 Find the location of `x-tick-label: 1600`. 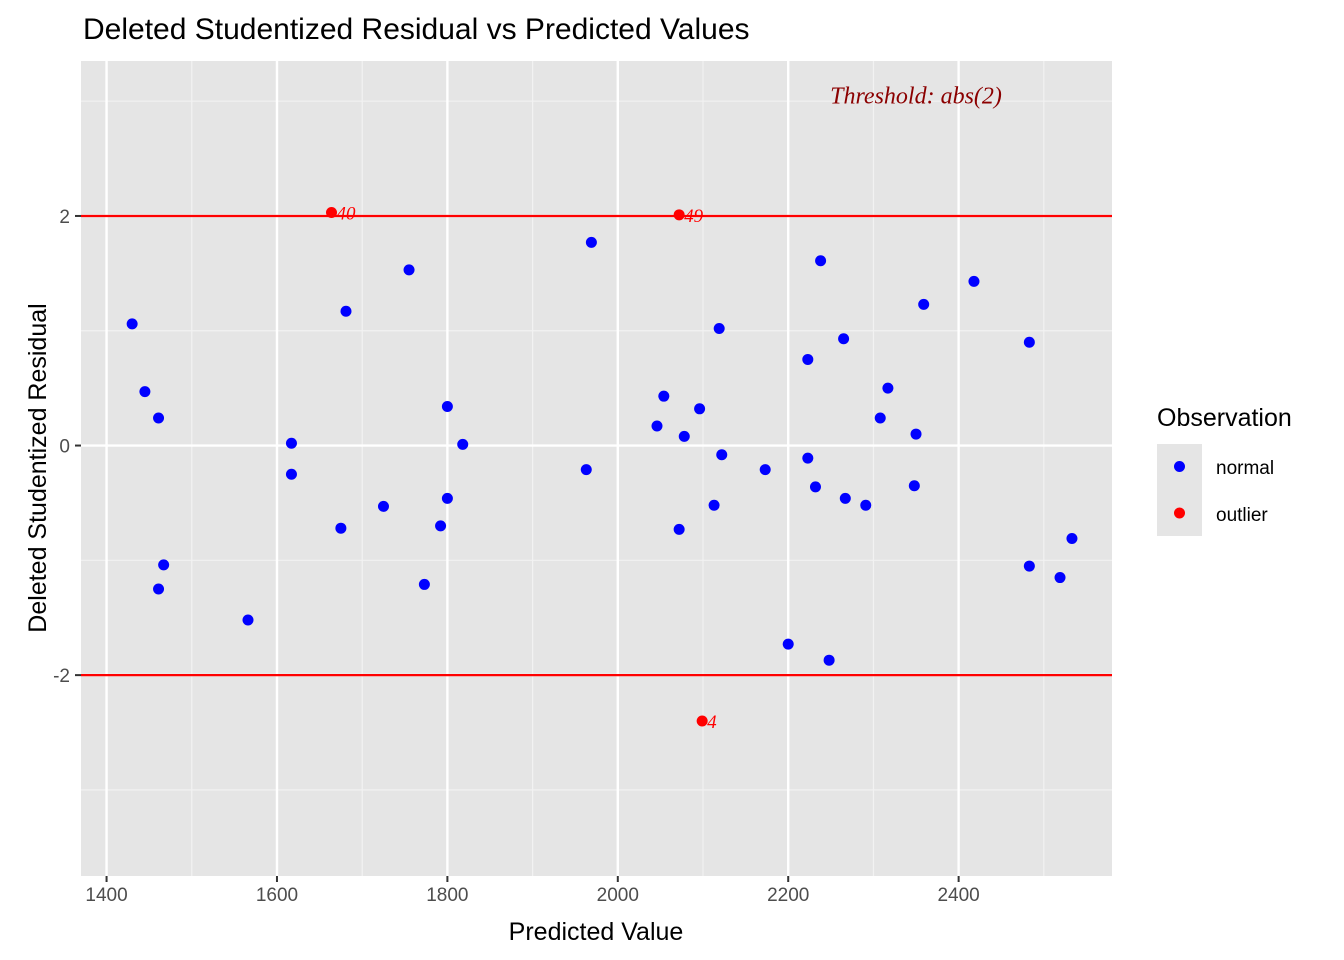

x-tick-label: 1600 is located at coordinates (277, 895).